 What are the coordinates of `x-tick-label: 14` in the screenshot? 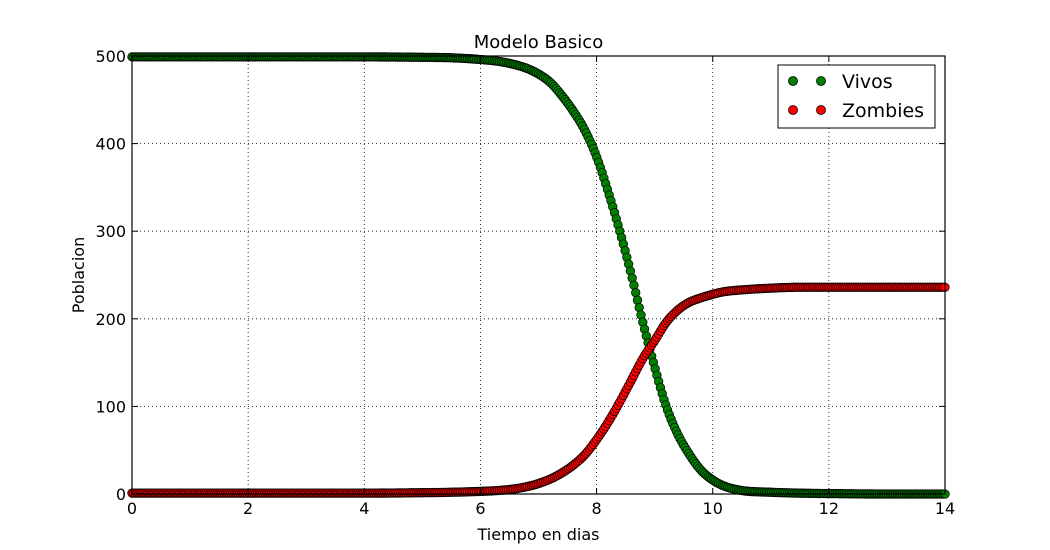 It's located at (945, 508).